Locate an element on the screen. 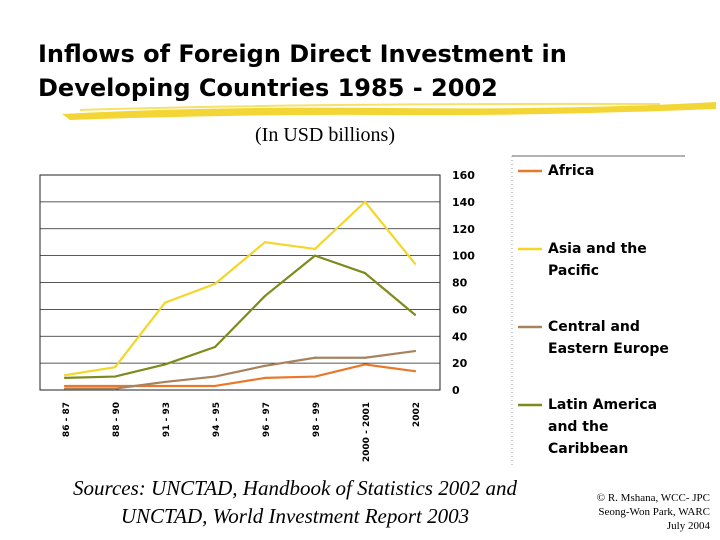 The width and height of the screenshot is (720, 540). credit-line-1: © R. Mshana, WCC- JPC is located at coordinates (653, 498).